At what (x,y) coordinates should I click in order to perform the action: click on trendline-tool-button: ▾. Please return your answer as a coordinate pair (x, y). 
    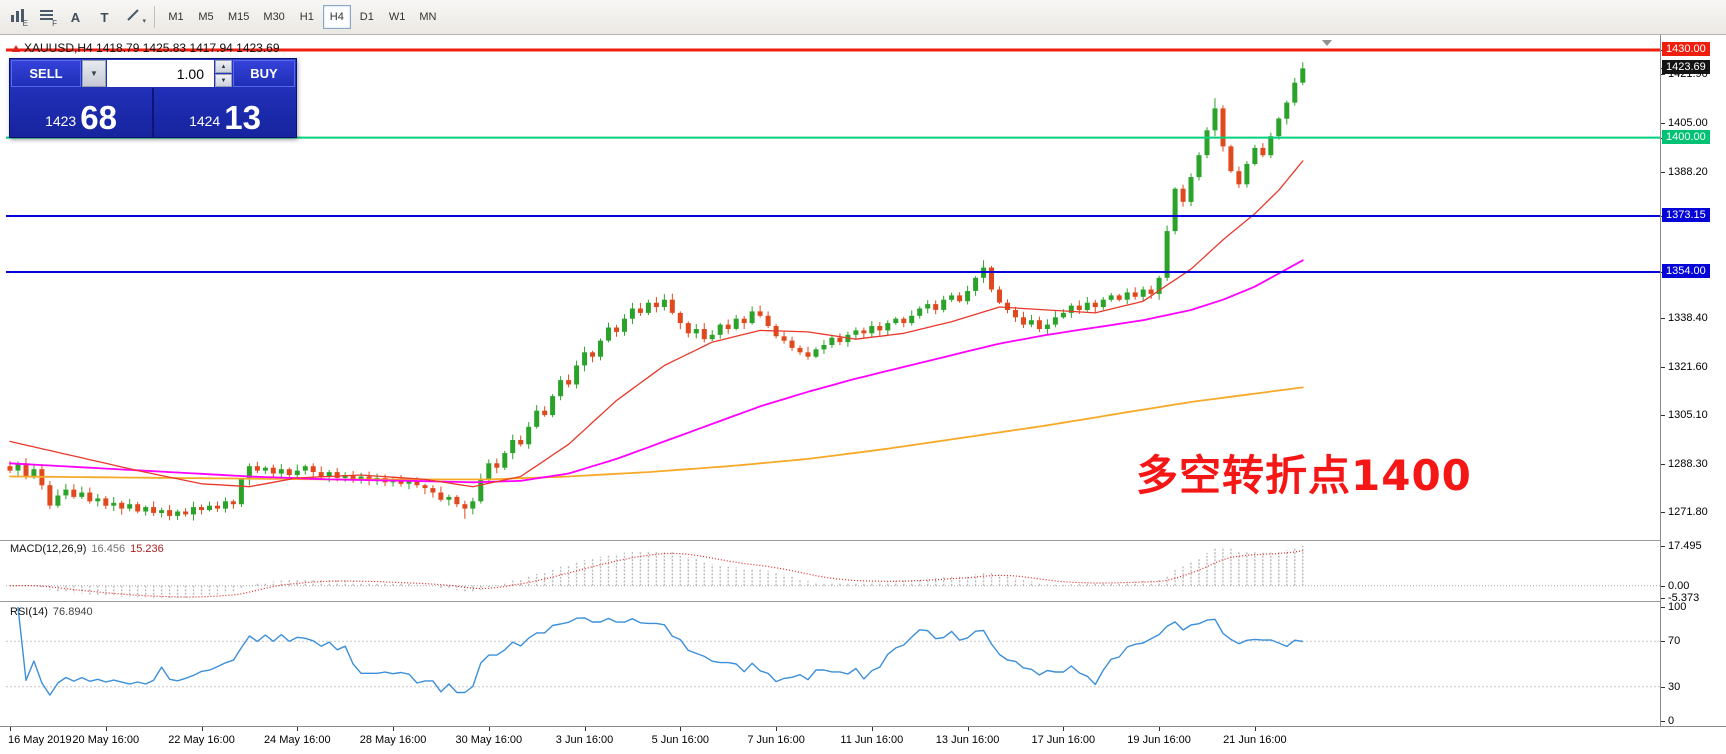
    Looking at the image, I should click on (133, 17).